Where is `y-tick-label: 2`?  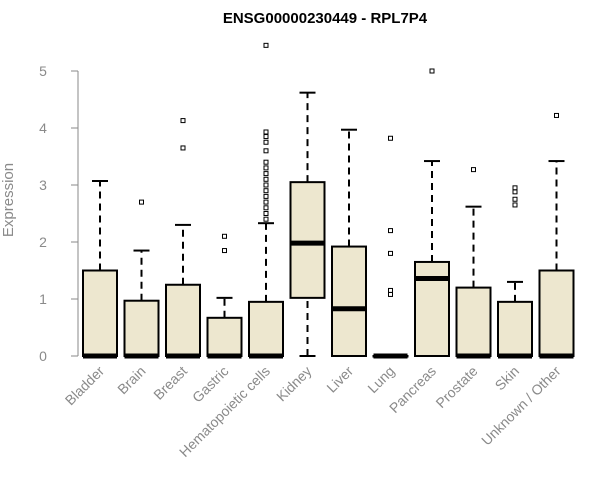
y-tick-label: 2 is located at coordinates (43, 242).